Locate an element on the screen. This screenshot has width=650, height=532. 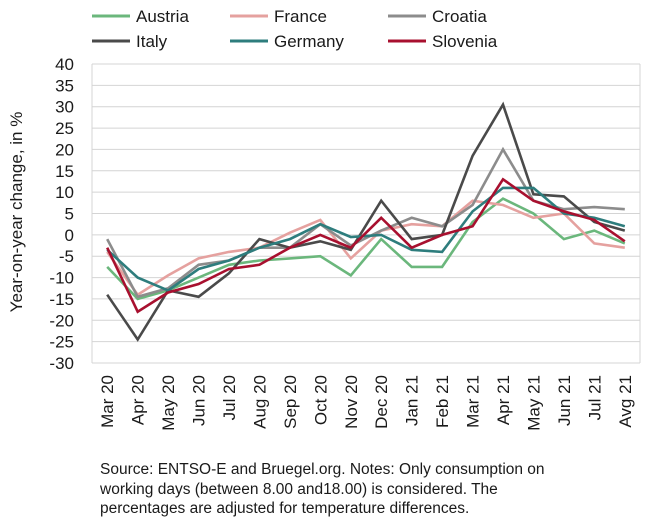
x-tick-label: Feb 21 is located at coordinates (442, 401).